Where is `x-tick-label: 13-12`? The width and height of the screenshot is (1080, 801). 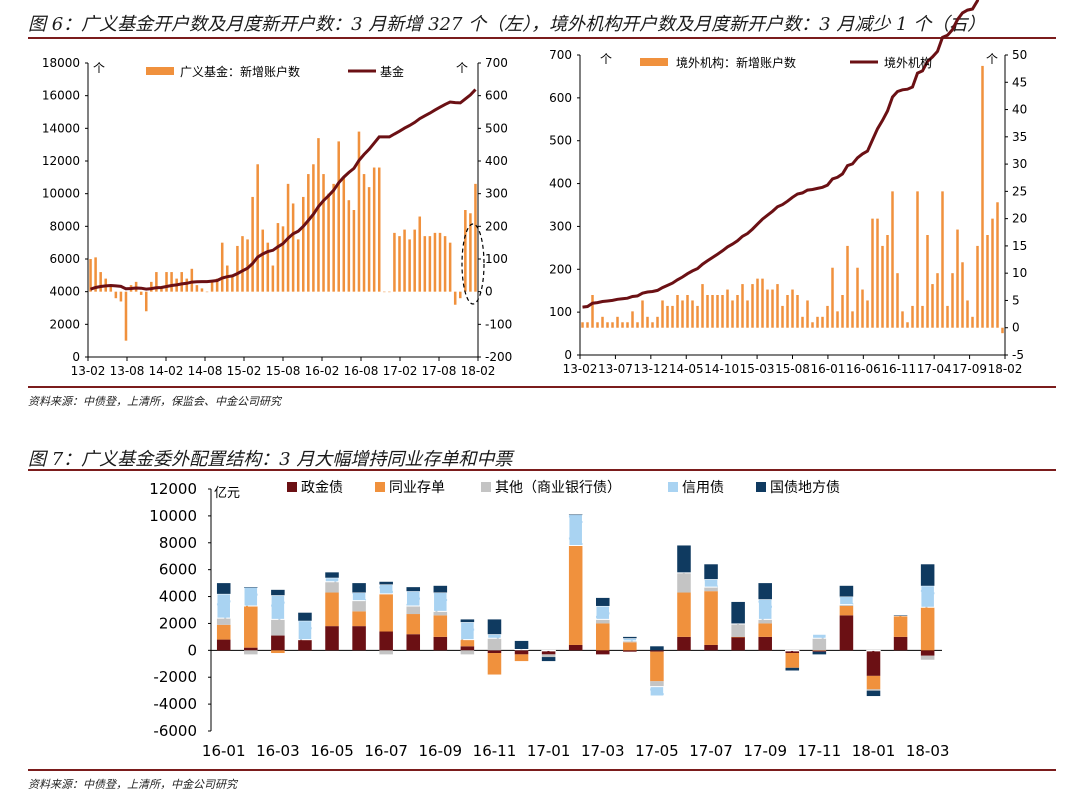 x-tick-label: 13-12 is located at coordinates (650, 369).